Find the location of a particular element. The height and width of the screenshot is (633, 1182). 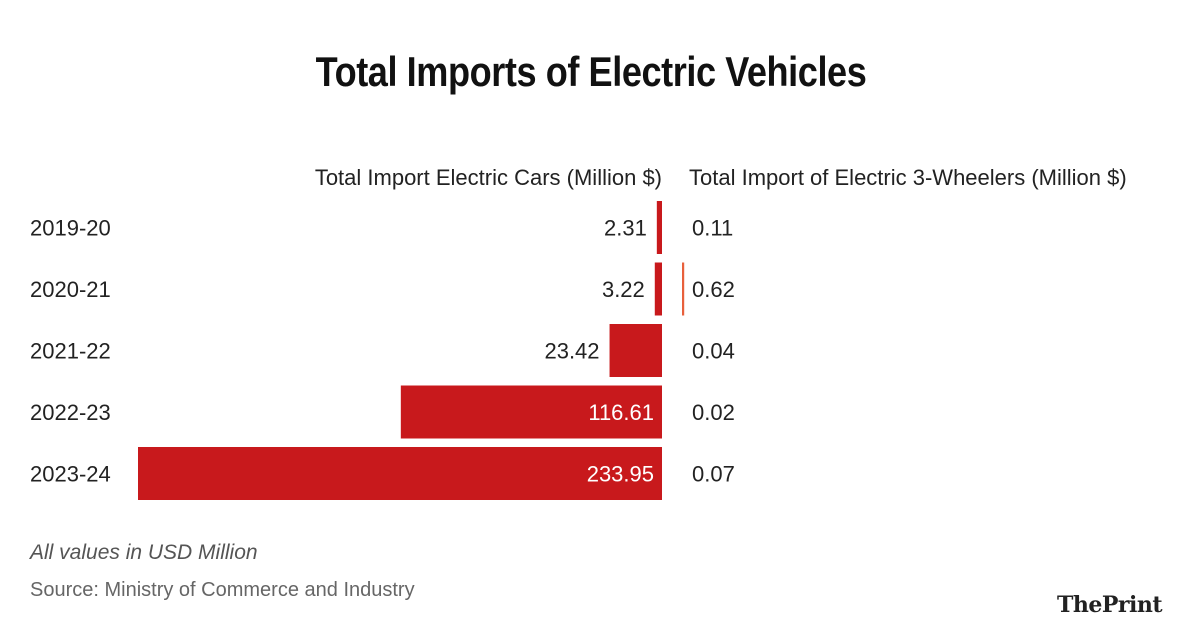

cars-value-label-2023-24: 233.95 is located at coordinates (620, 474).